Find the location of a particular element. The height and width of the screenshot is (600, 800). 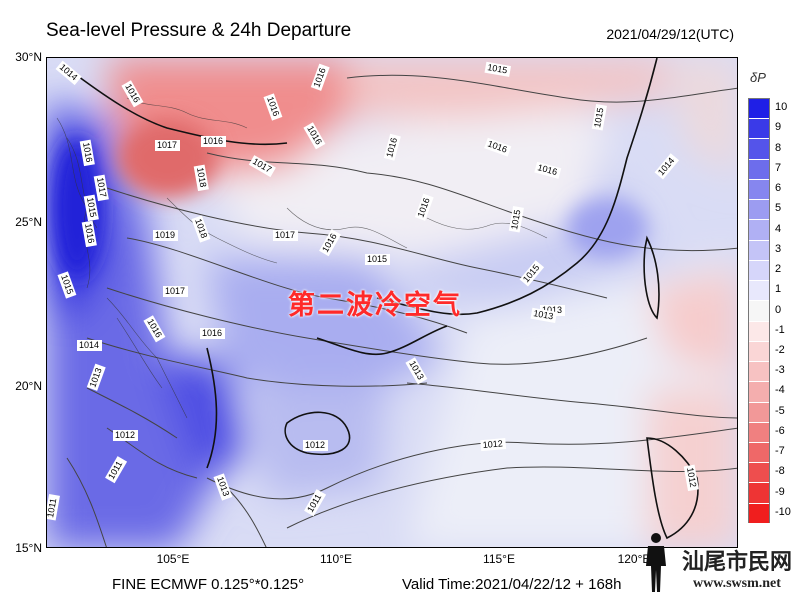

lon-label-105: 105°E is located at coordinates (173, 559).